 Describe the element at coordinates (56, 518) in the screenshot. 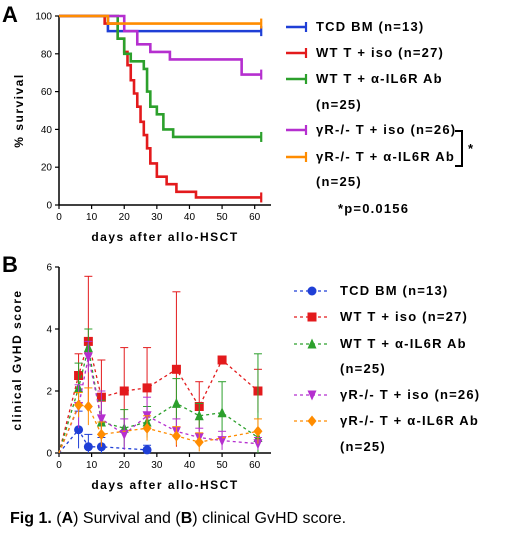

I see `caption-part-1: (` at that location.